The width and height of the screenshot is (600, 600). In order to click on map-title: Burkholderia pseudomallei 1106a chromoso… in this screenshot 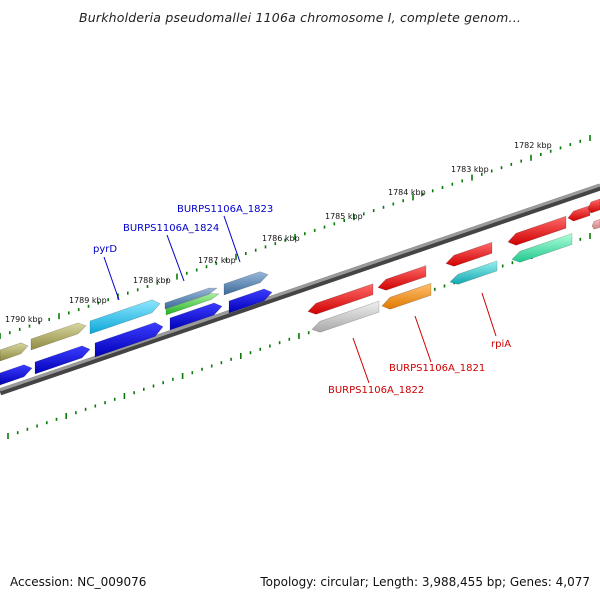, I will do `click(300, 17)`.